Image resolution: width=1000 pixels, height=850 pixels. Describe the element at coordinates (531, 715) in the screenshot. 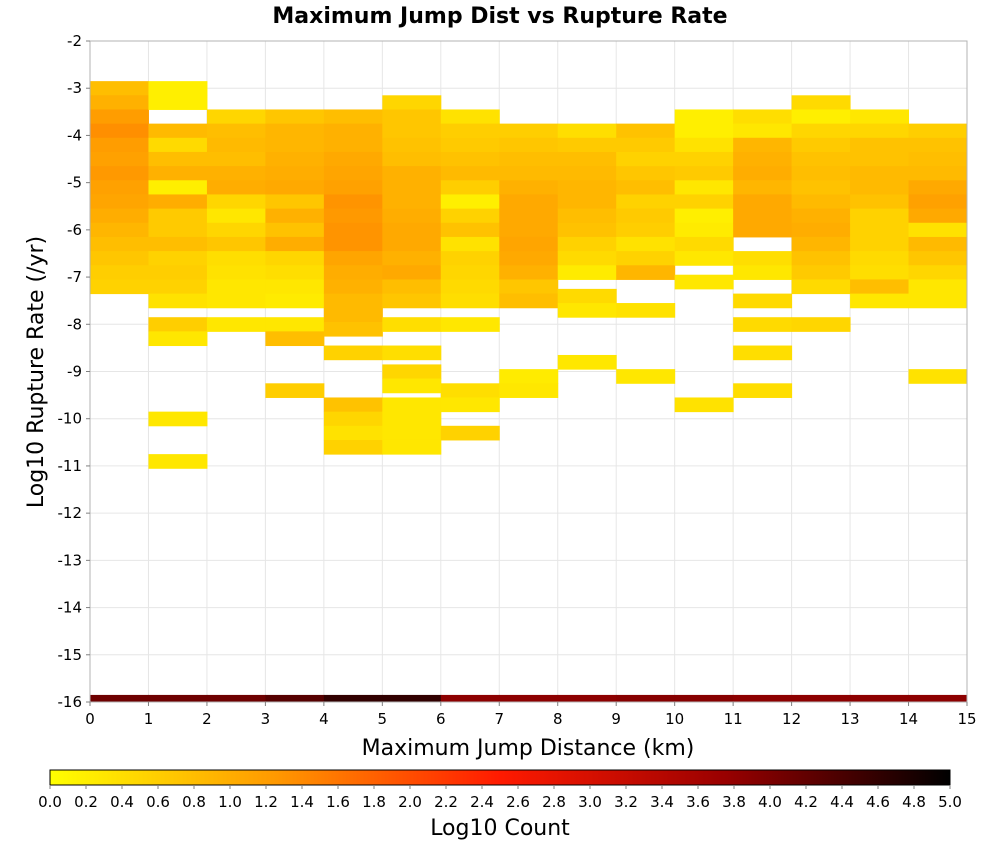

I see `x-axis-ticks: 0 1 2 3 4 5 6 7 8 9 10 11 12 13 14 15` at that location.